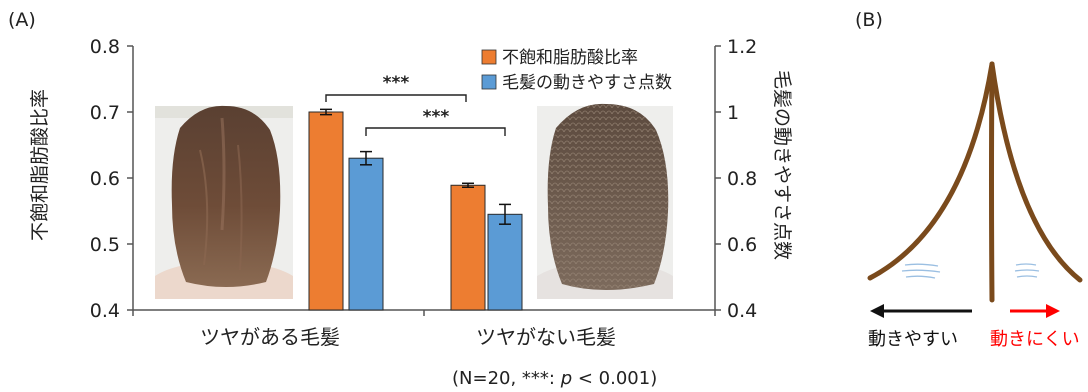 Image resolution: width=1088 pixels, height=392 pixels. What do you see at coordinates (782, 165) in the screenshot?
I see `y-axis-title-right: 毛髪の動きやすさ点数` at bounding box center [782, 165].